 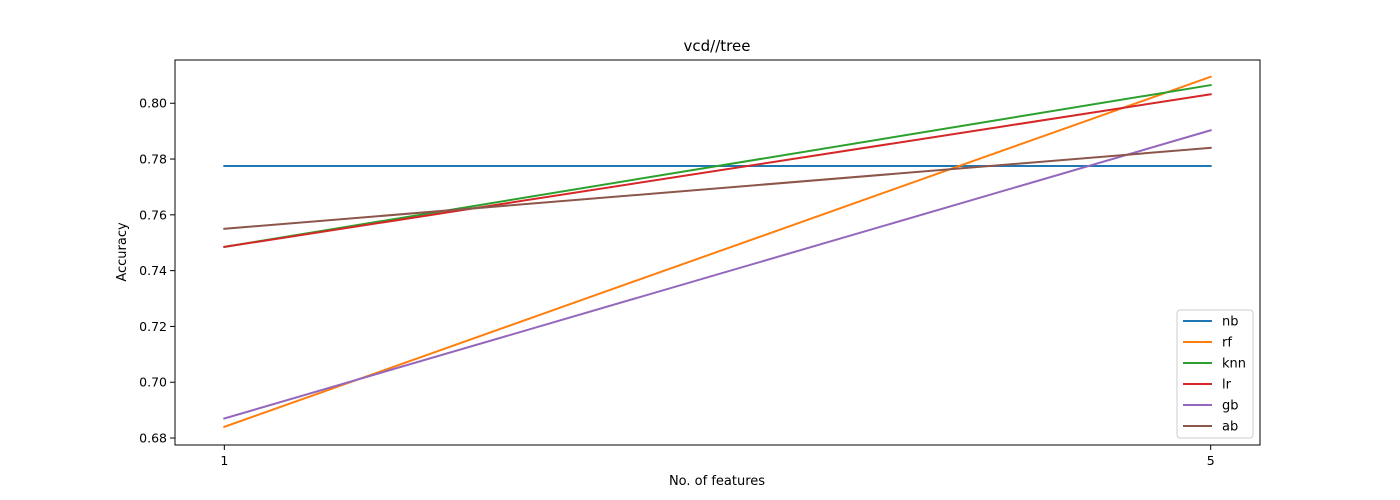 I want to click on legend-label-ab: ab, so click(x=1230, y=427).